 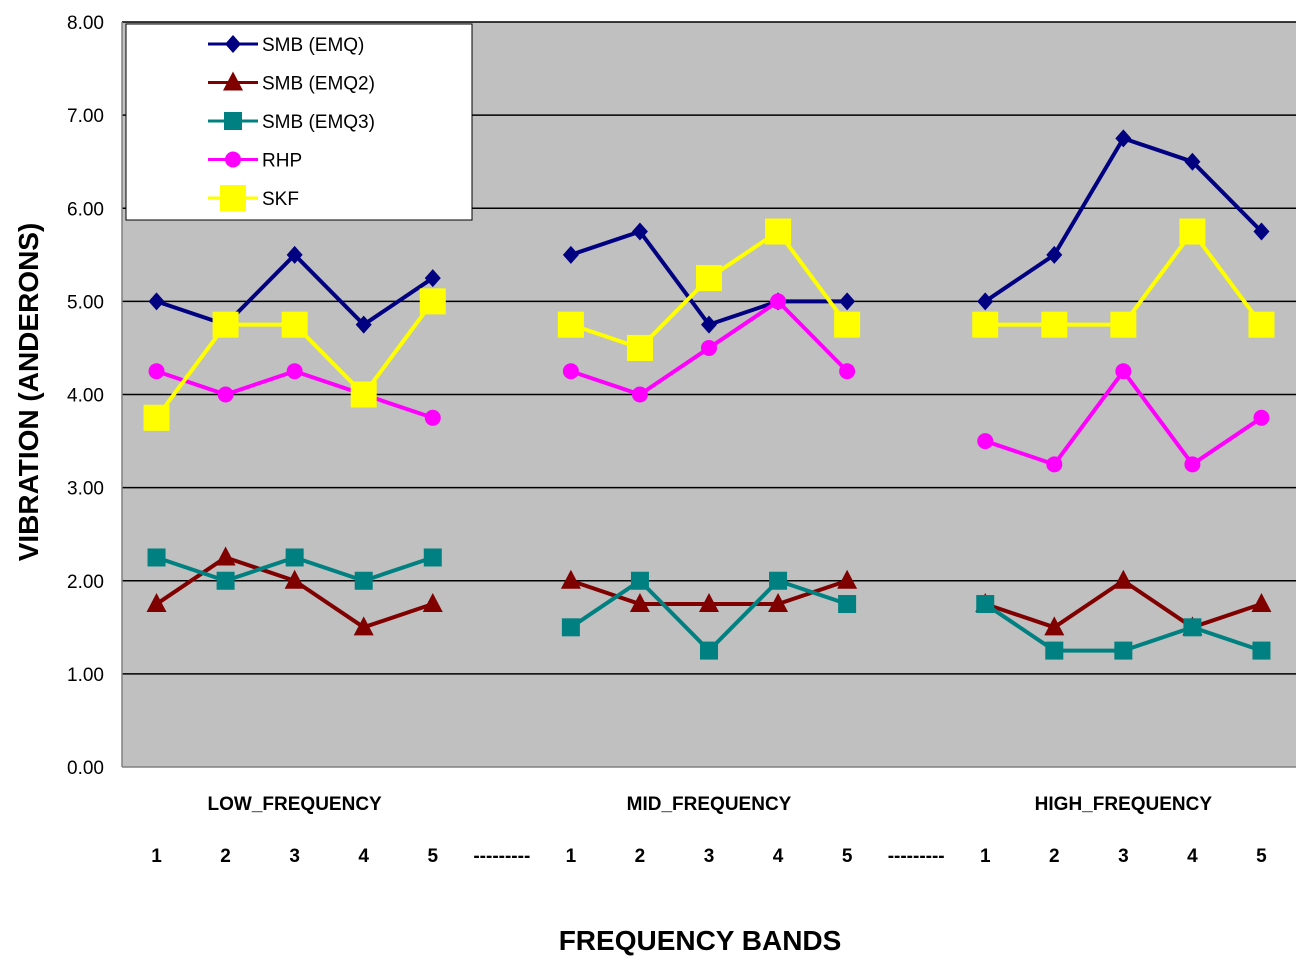 What do you see at coordinates (318, 84) in the screenshot?
I see `legend-label: SMB (EMQ2)` at bounding box center [318, 84].